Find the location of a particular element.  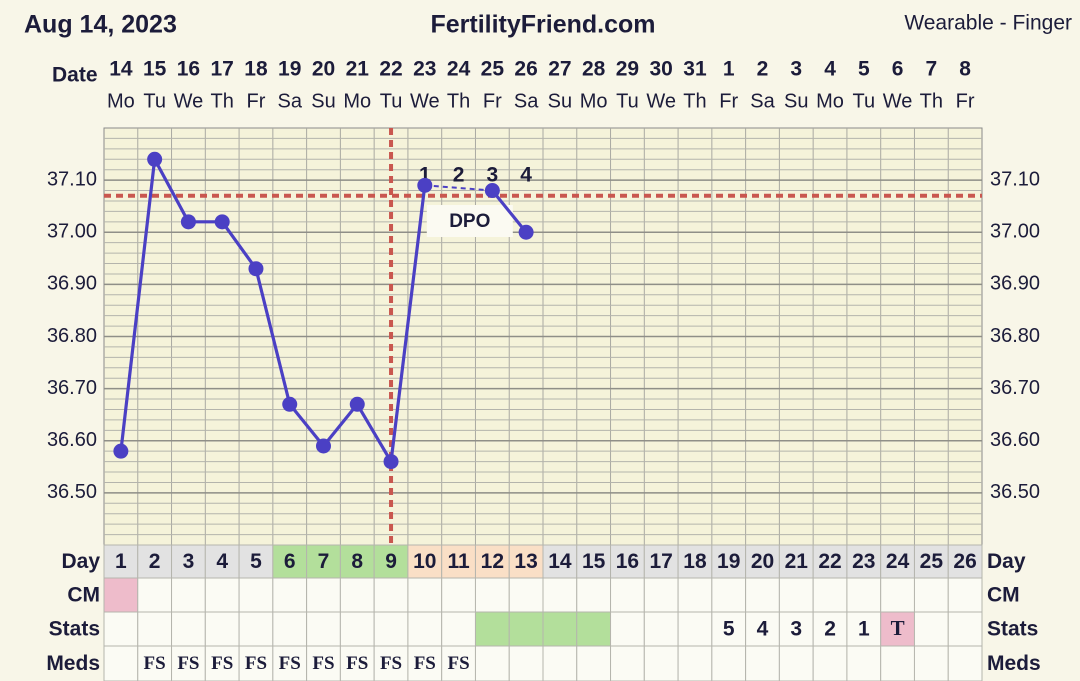

y2-tick-label: 36.50 is located at coordinates (1015, 492).